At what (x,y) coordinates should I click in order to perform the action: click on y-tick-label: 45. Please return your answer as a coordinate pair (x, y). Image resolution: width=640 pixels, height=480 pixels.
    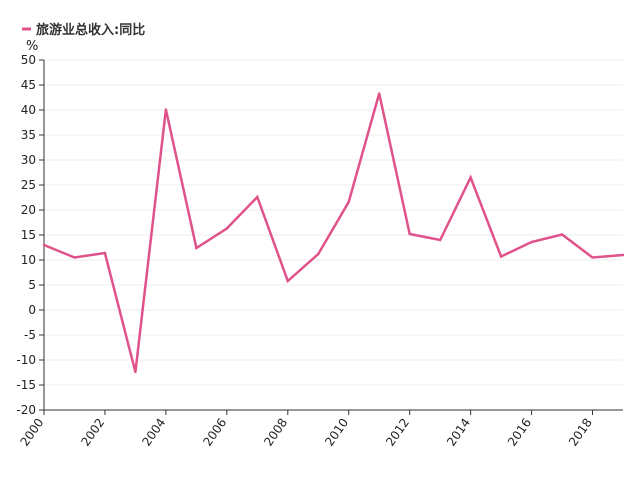
    Looking at the image, I should click on (28, 85).